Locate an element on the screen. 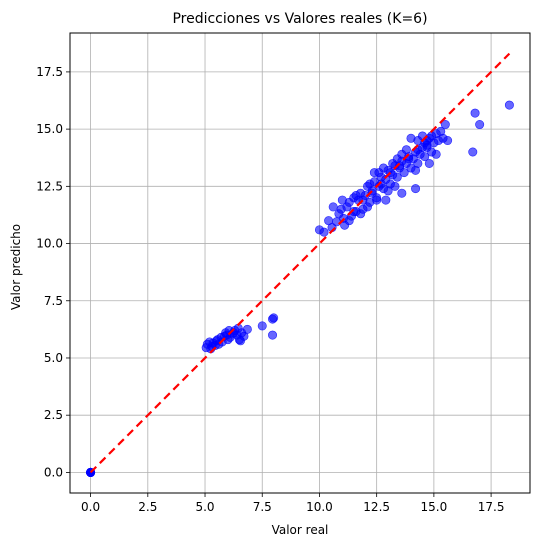 The width and height of the screenshot is (545, 547). x-axis-label: Valor real is located at coordinates (300, 530).